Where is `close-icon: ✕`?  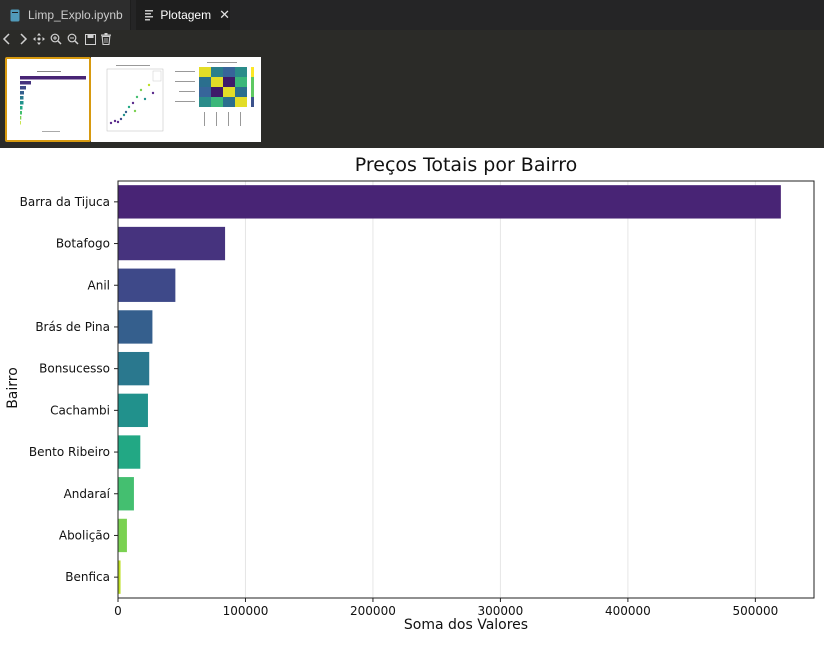 close-icon: ✕ is located at coordinates (224, 14).